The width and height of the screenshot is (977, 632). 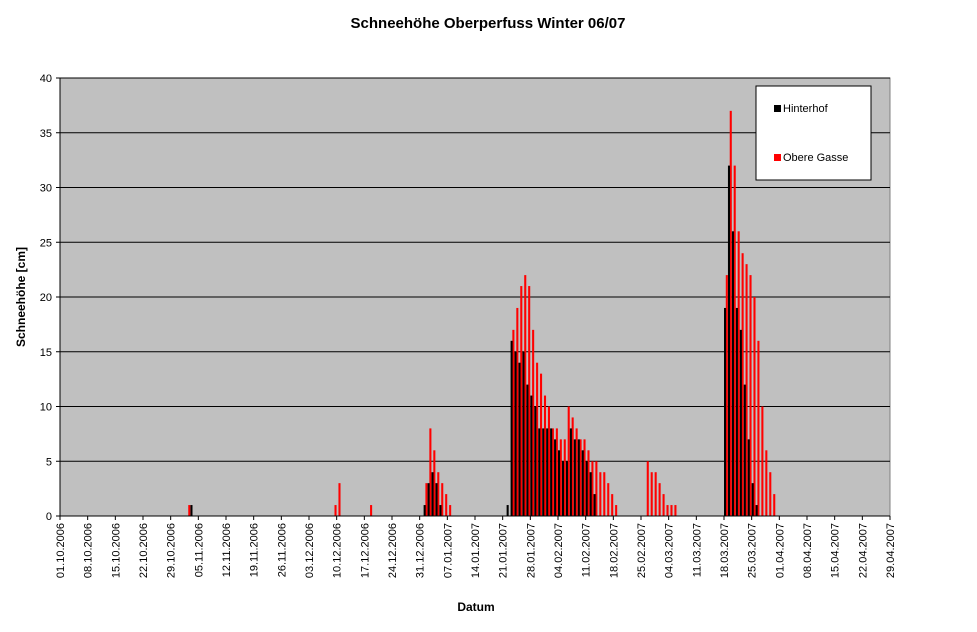 I want to click on x-tick-label: 29.04.2007, so click(x=891, y=550).